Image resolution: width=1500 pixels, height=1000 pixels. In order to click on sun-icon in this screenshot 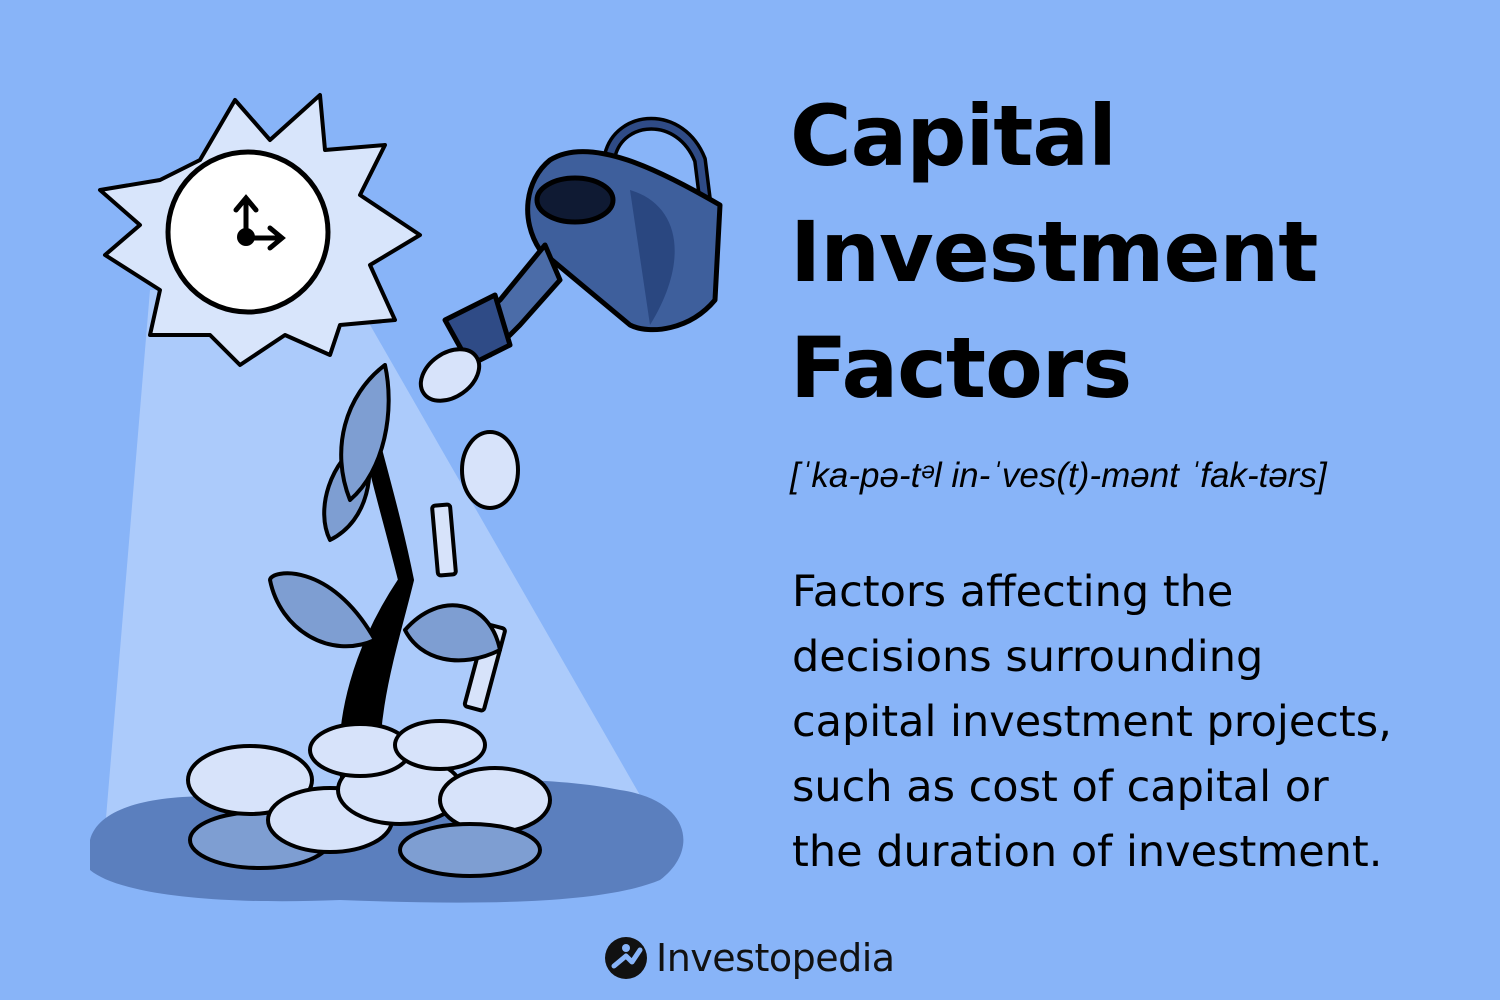, I will do `click(260, 230)`.